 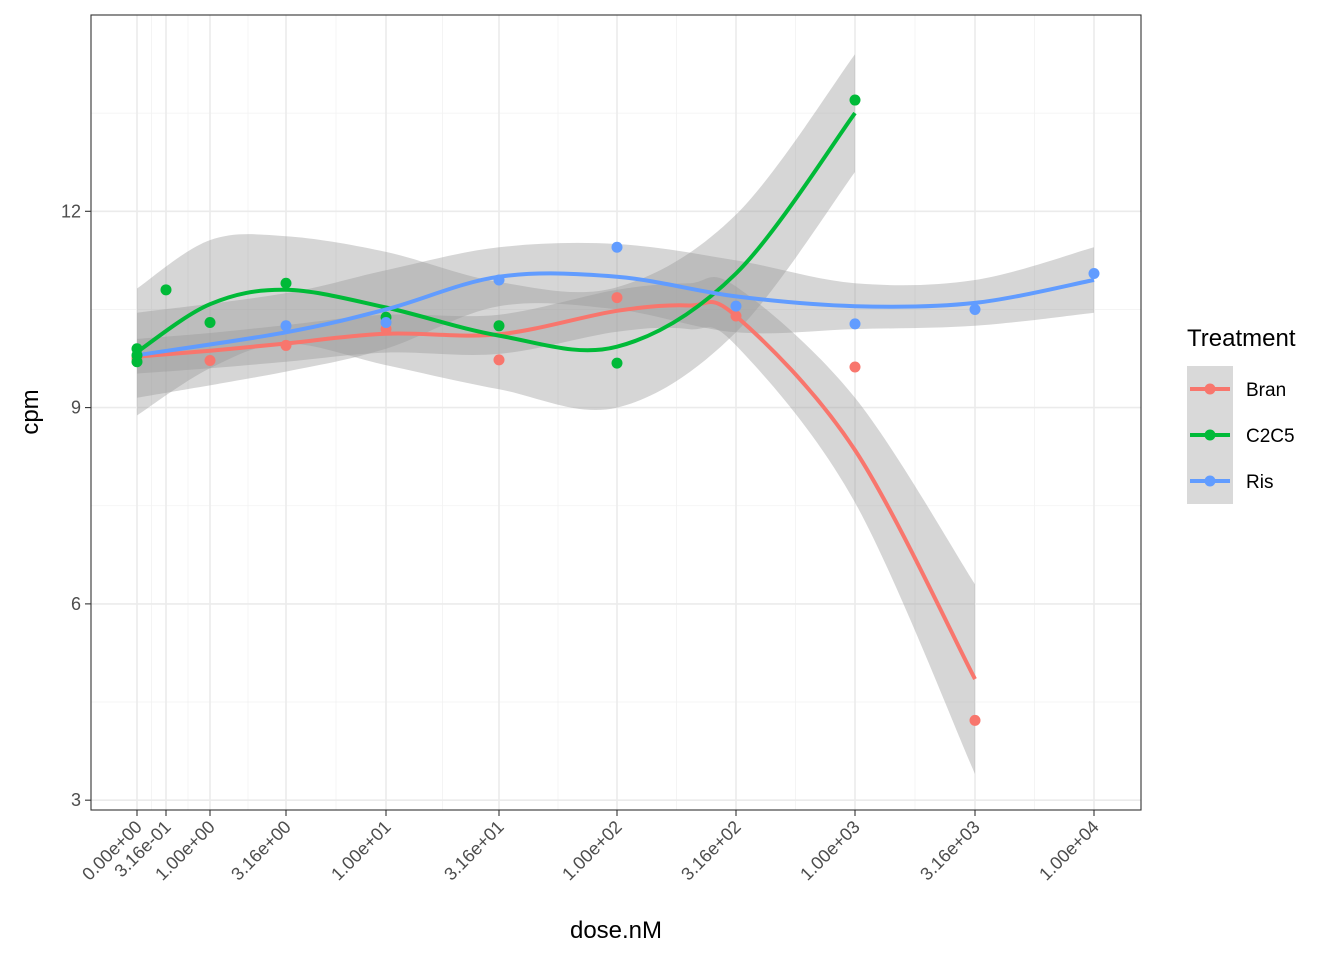 What do you see at coordinates (616, 930) in the screenshot?
I see `x-axis-title: dose.nM` at bounding box center [616, 930].